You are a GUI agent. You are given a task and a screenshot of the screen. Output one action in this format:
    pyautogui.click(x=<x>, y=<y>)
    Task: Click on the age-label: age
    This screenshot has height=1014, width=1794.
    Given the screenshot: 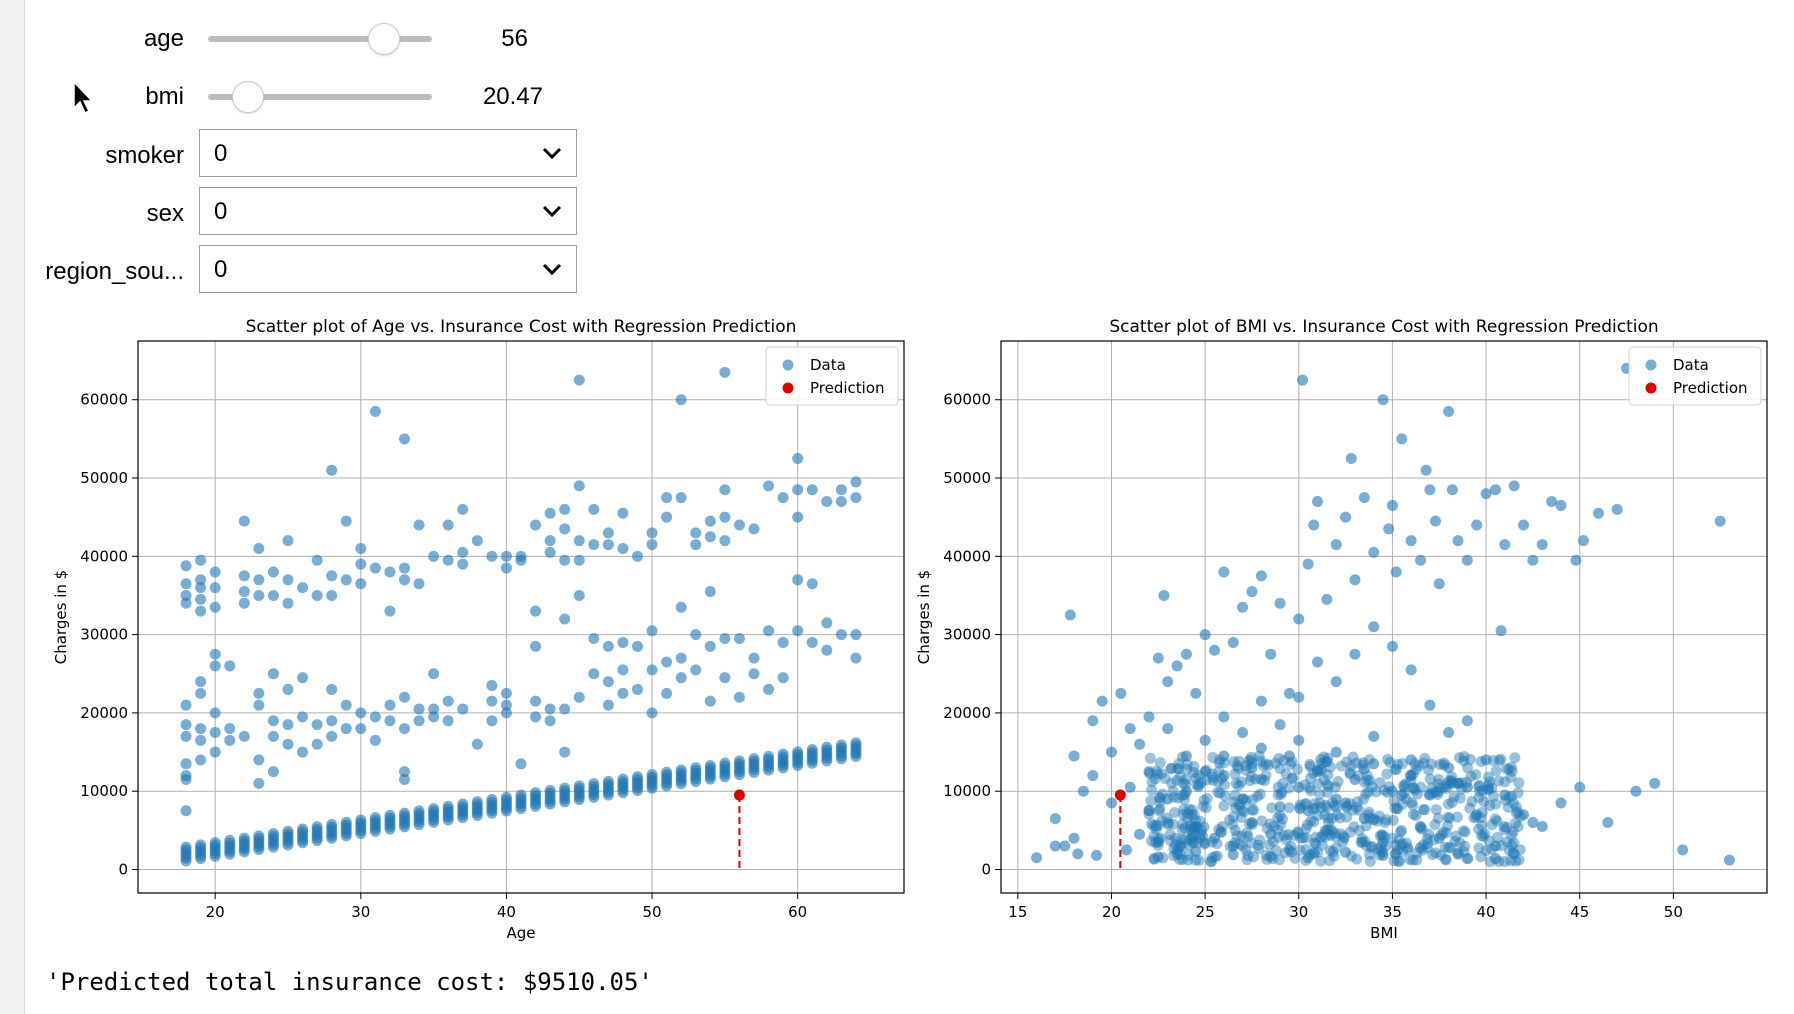 What is the action you would take?
    pyautogui.click(x=163, y=38)
    